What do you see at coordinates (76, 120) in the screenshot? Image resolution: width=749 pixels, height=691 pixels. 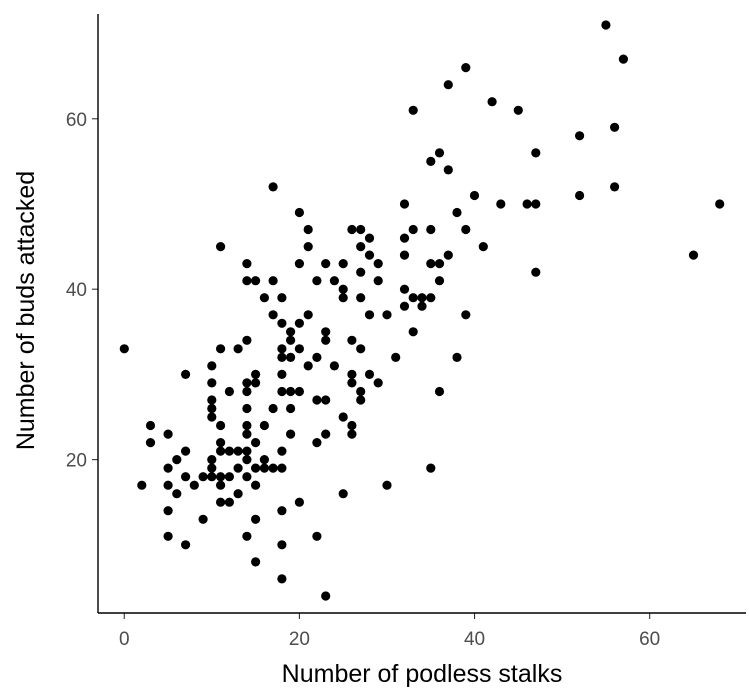 I see `y-tick-label: 60` at bounding box center [76, 120].